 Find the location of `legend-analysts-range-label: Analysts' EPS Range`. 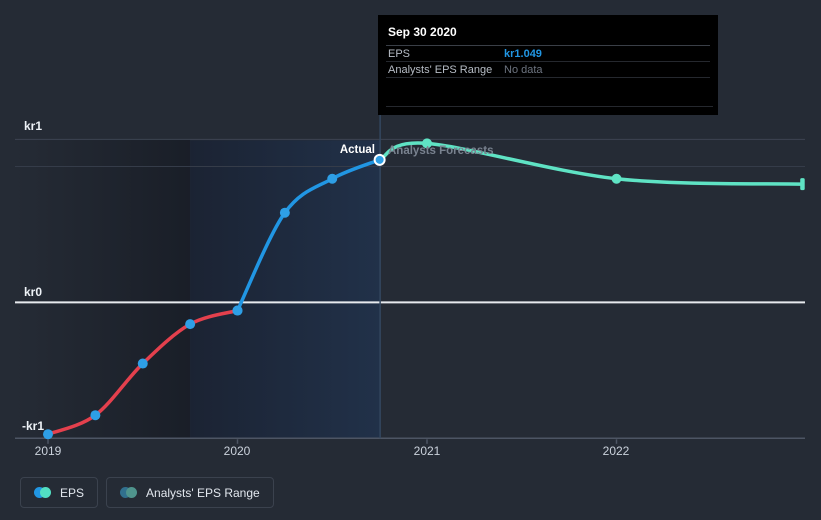

legend-analysts-range-label: Analysts' EPS Range is located at coordinates (203, 492).